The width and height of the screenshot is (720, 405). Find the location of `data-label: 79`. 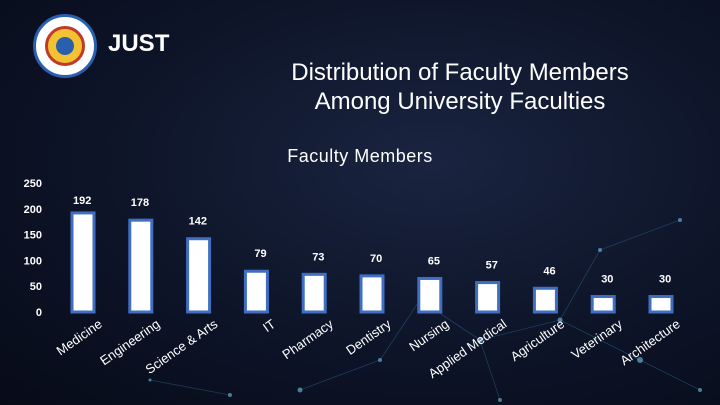

data-label: 79 is located at coordinates (260, 254).